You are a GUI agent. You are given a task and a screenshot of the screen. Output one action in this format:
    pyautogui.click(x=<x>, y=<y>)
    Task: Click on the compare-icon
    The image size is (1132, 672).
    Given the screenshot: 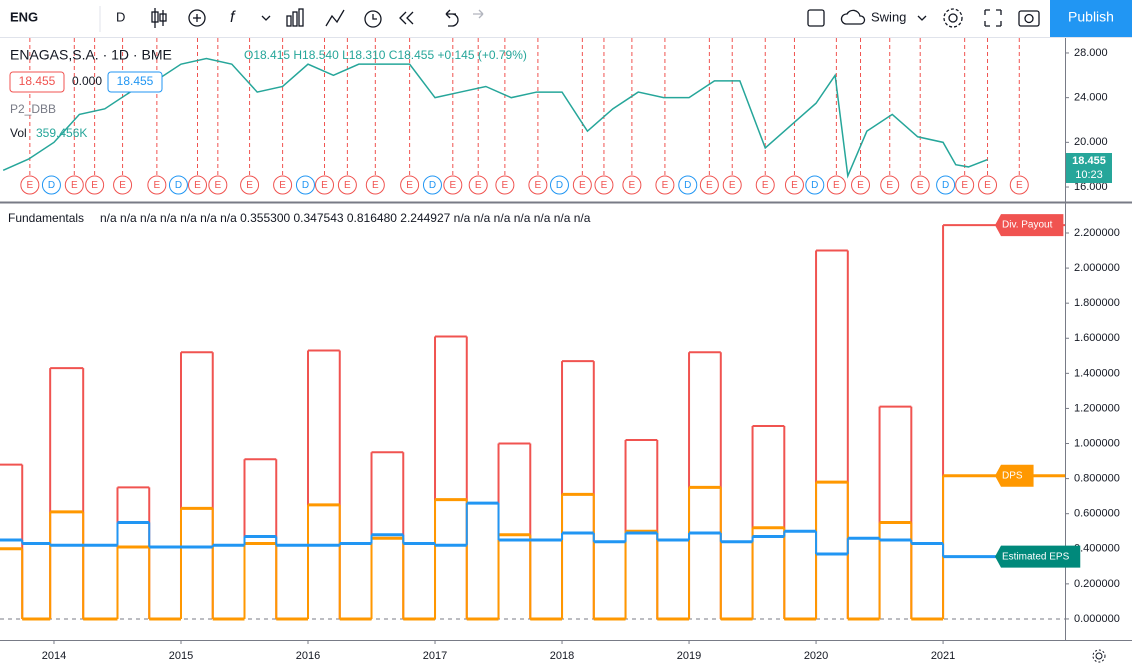 What is the action you would take?
    pyautogui.click(x=335, y=18)
    